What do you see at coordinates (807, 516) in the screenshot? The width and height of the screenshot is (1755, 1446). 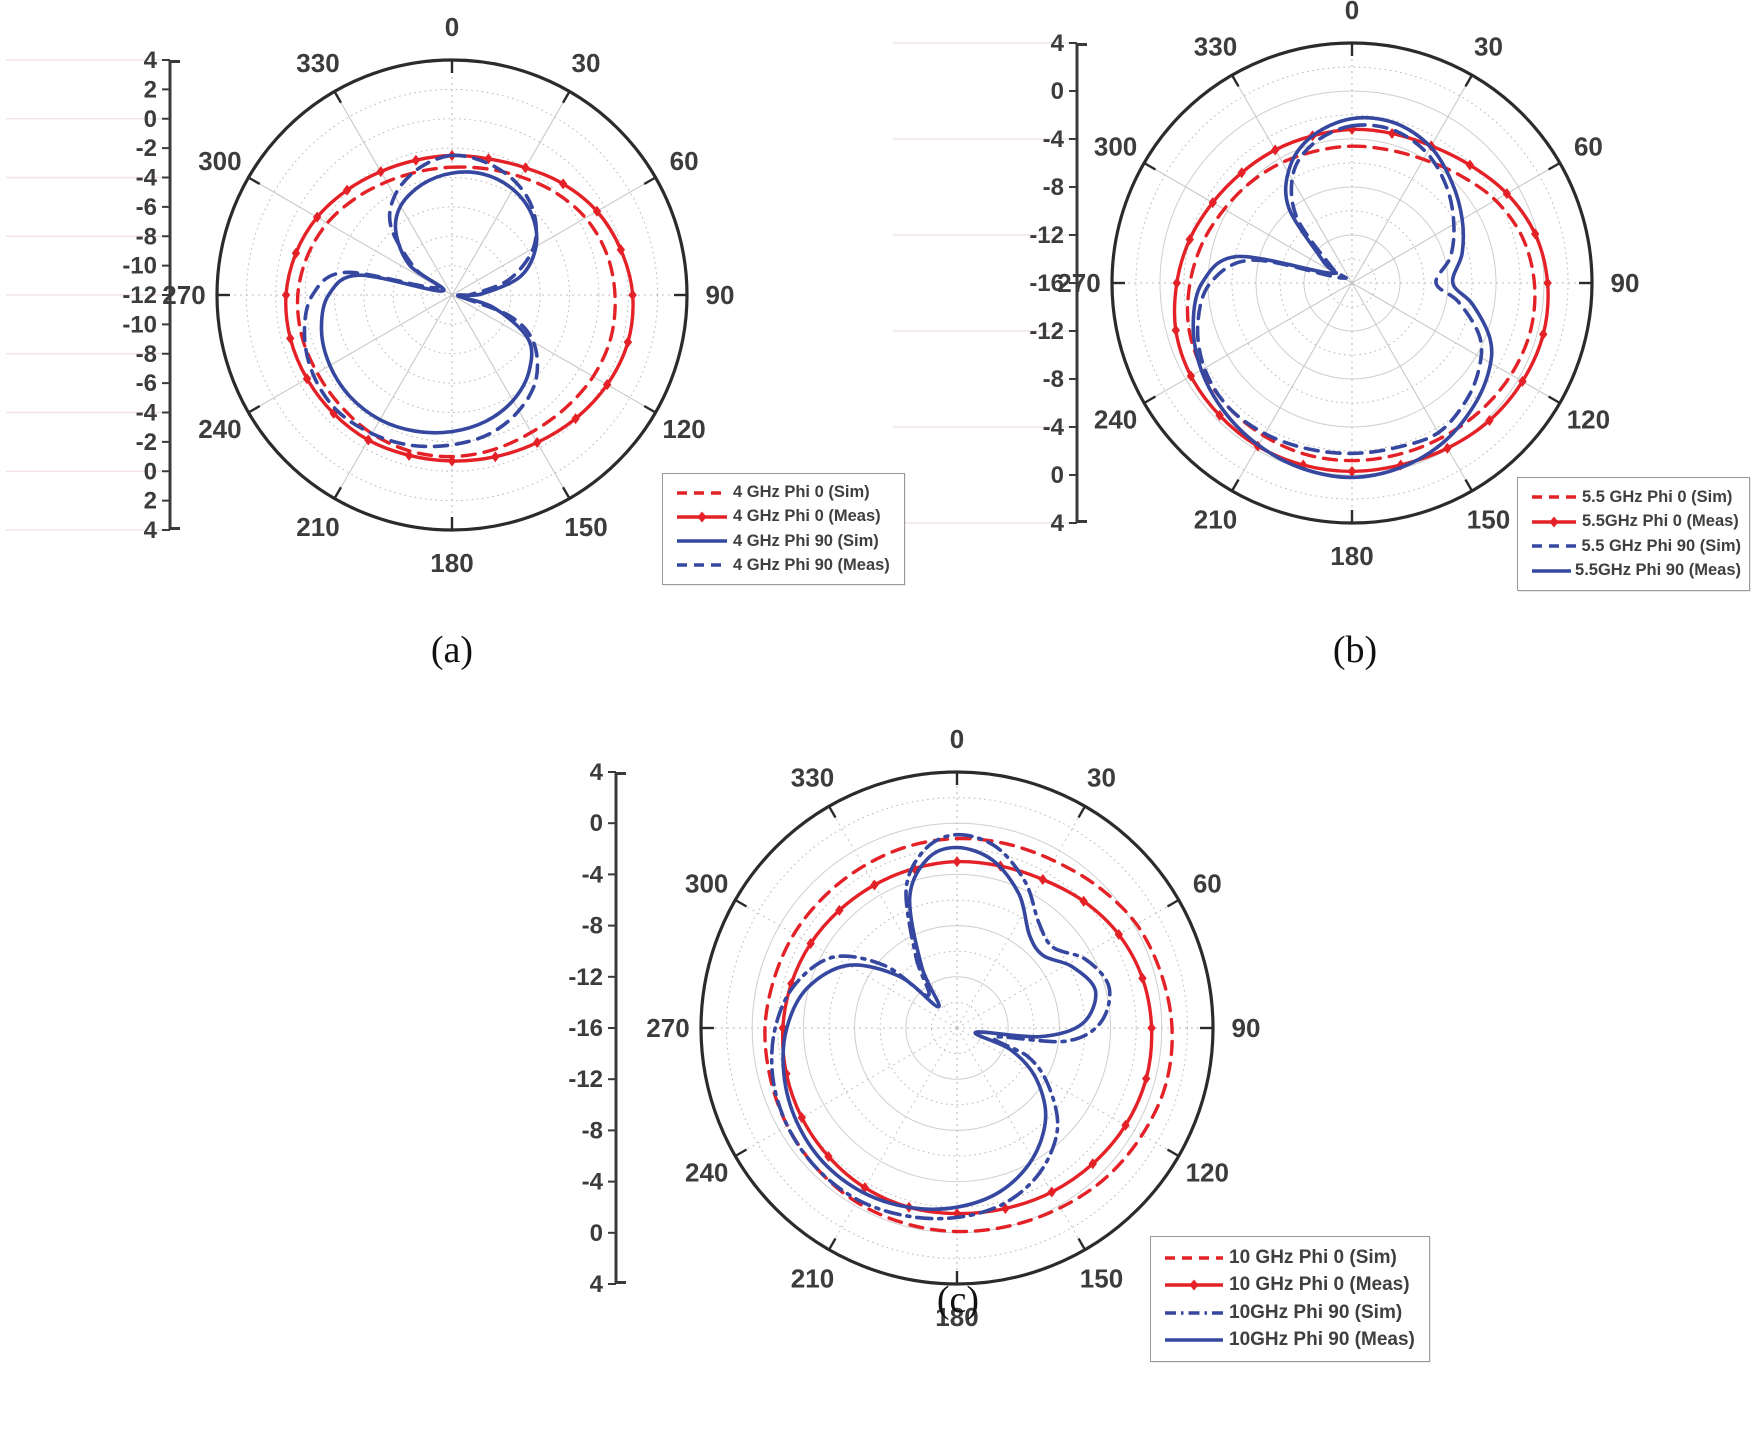 I see `legend-entry-label: 4 GHz Phi 0 (Meas)` at bounding box center [807, 516].